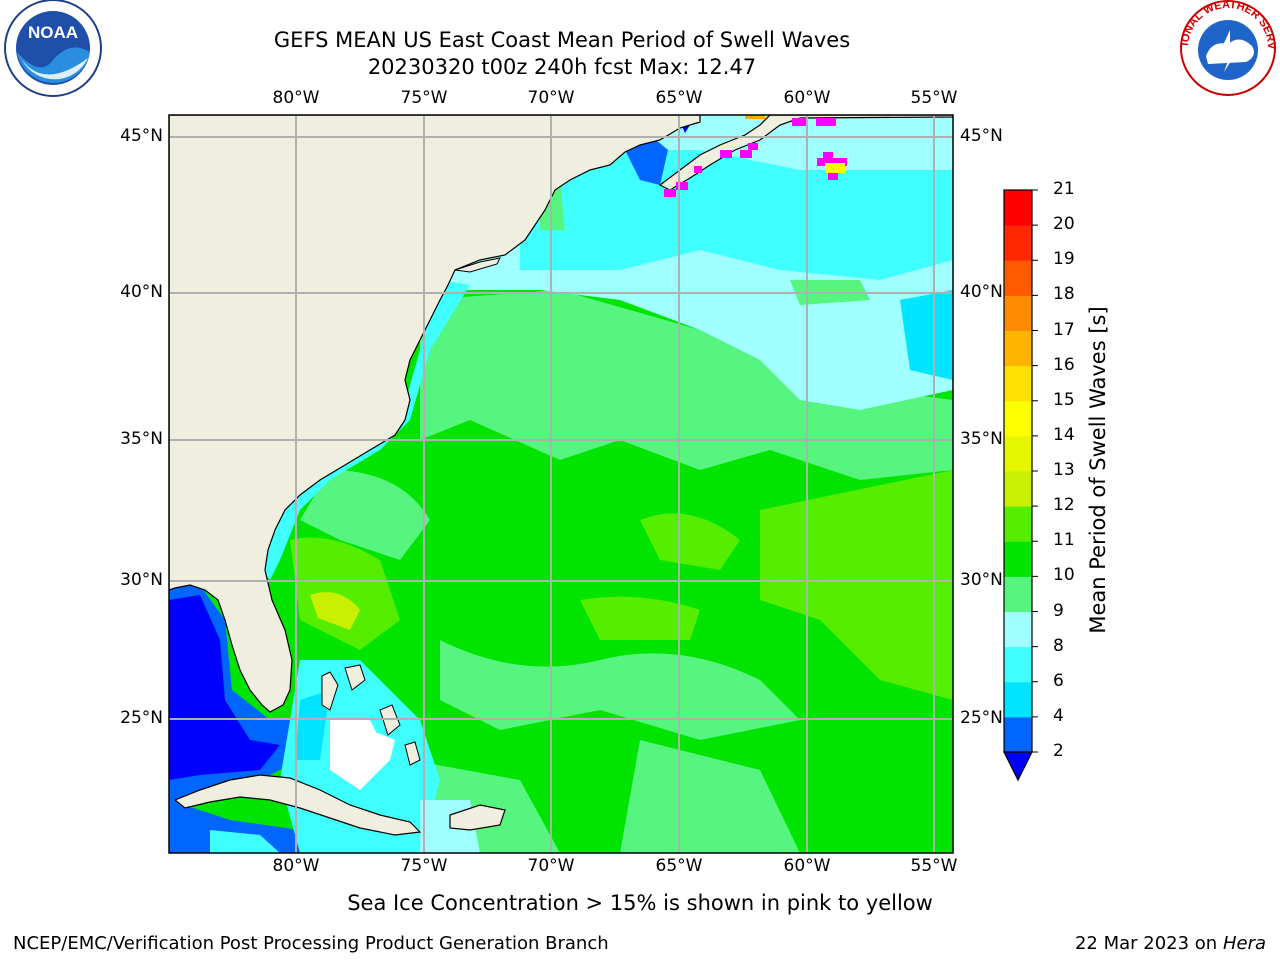 The width and height of the screenshot is (1280, 960). I want to click on lat-label-left: 25°N, so click(141, 718).